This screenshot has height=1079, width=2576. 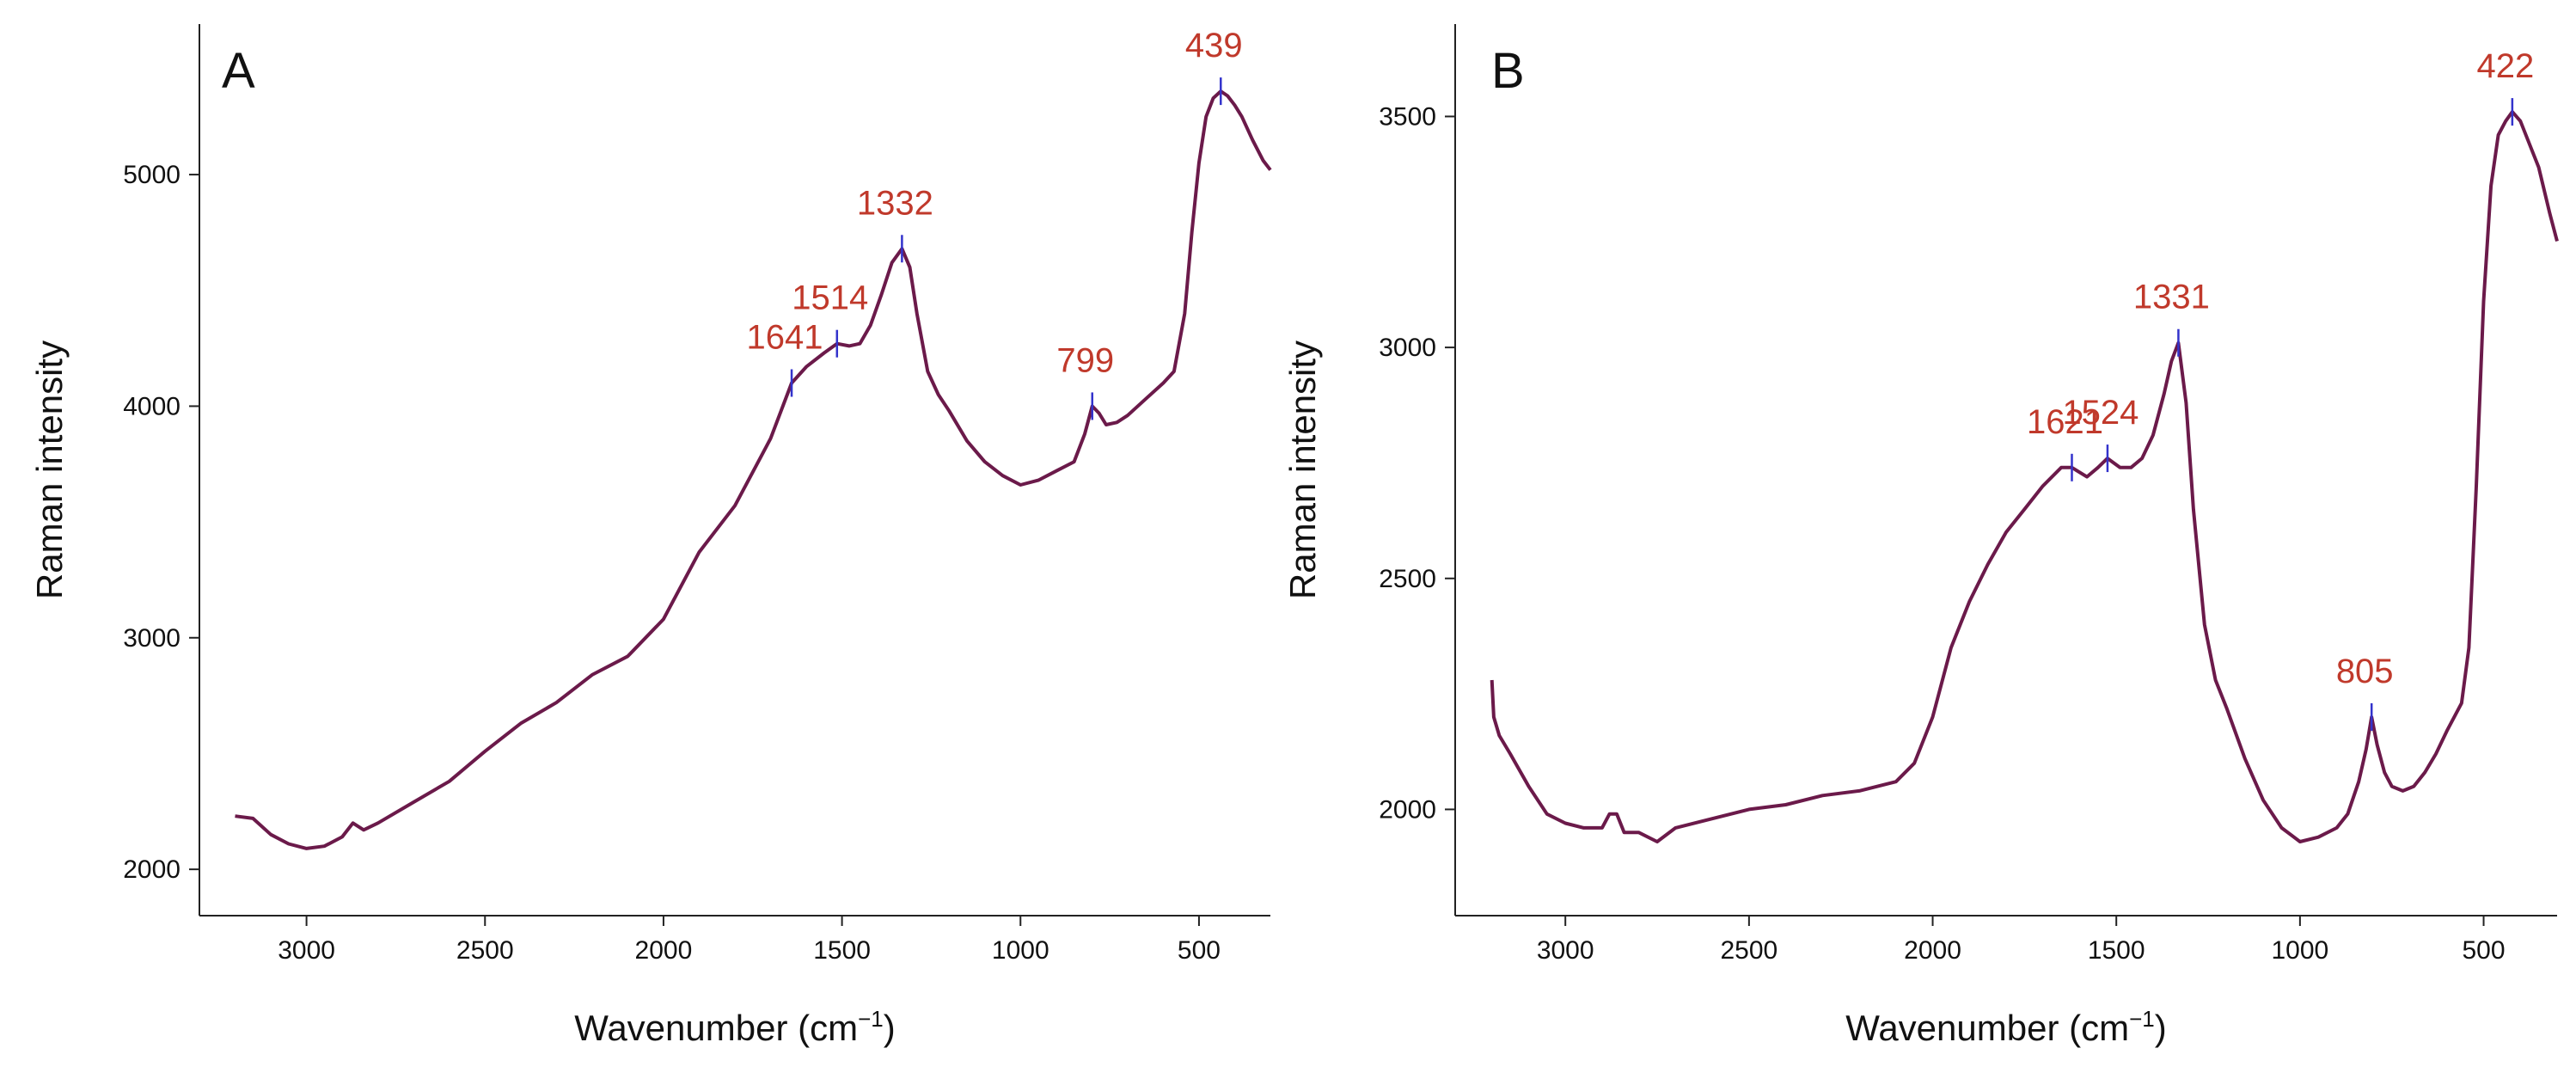 I want to click on peak-label: 1641, so click(x=785, y=337).